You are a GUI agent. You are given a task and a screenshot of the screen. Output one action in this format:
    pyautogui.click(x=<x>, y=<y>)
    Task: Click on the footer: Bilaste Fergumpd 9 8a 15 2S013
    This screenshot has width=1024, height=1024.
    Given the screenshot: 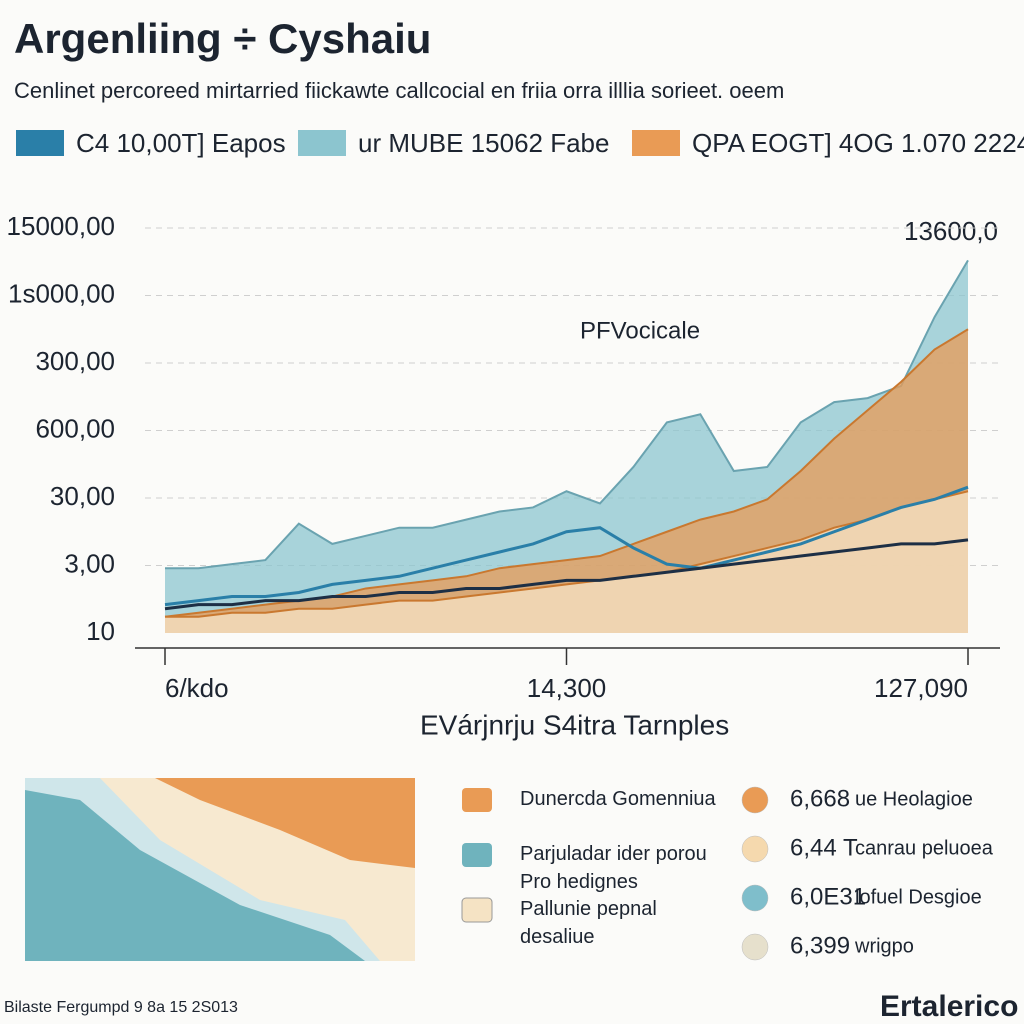 What is the action you would take?
    pyautogui.click(x=121, y=1007)
    